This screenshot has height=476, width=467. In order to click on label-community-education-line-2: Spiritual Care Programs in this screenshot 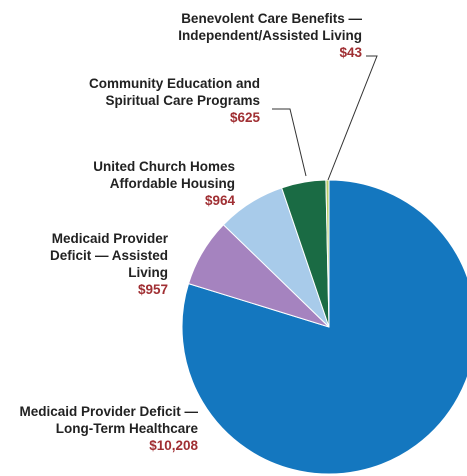, I will do `click(182, 100)`.